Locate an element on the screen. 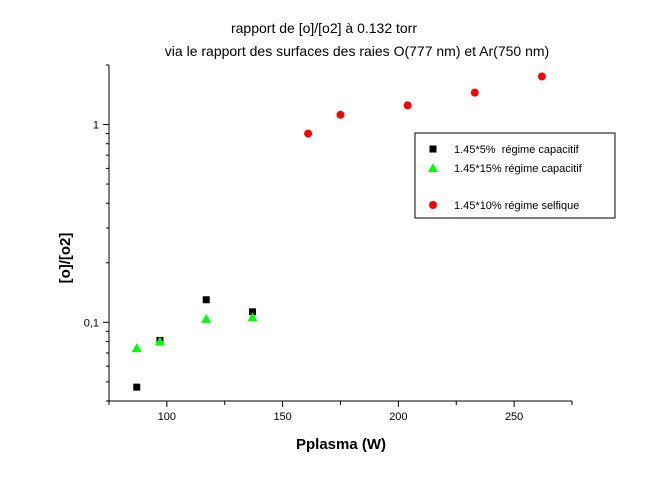 The image size is (660, 480). y-tick-label: 0,1 is located at coordinates (91, 323).